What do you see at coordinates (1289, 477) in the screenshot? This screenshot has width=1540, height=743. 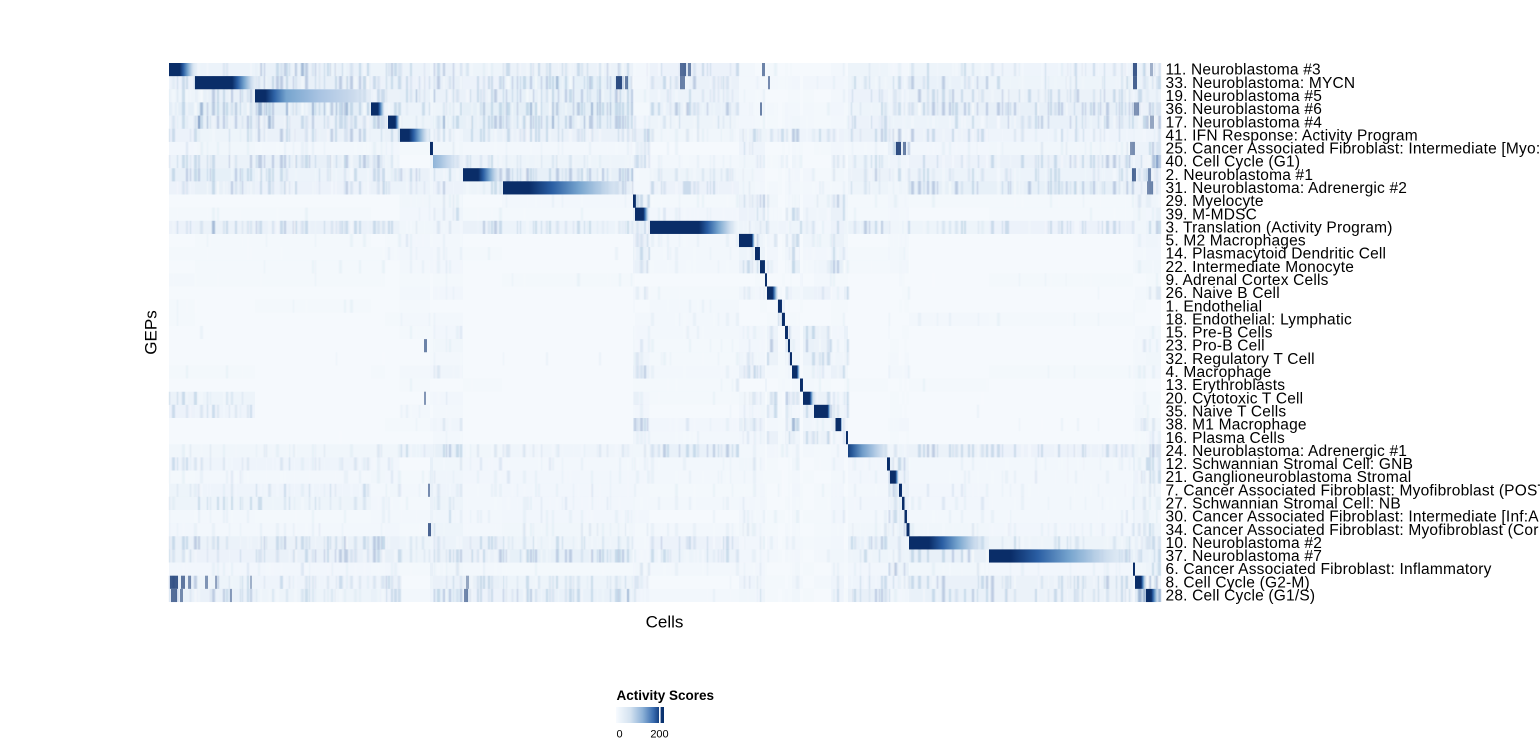 I see `svg-text:21. Ganglioneuroblastoma Strom: 21. Ganglioneuroblastoma Stromal` at bounding box center [1289, 477].